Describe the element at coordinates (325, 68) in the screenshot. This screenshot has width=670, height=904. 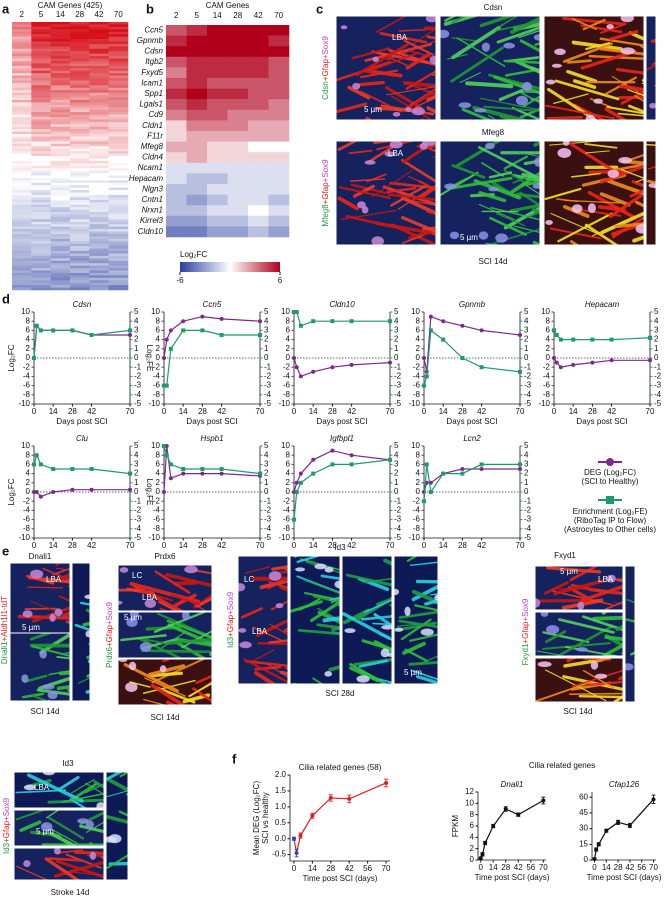
I see `stain-label: Cdsn+Gfap+Sox9` at that location.